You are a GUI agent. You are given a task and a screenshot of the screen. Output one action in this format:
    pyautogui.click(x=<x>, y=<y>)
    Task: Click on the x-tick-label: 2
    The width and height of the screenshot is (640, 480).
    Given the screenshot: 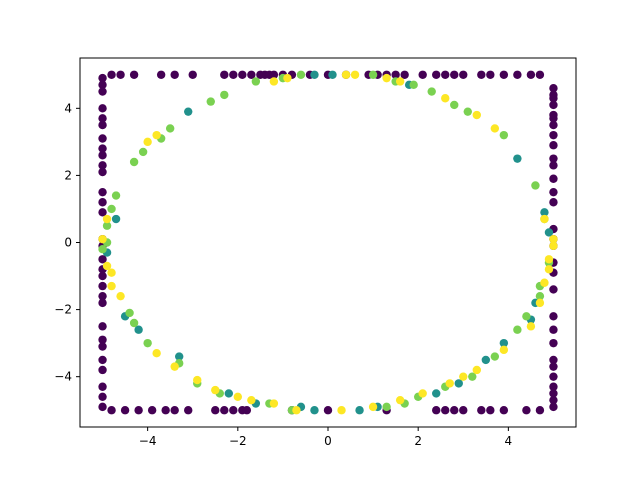 What is the action you would take?
    pyautogui.click(x=418, y=441)
    